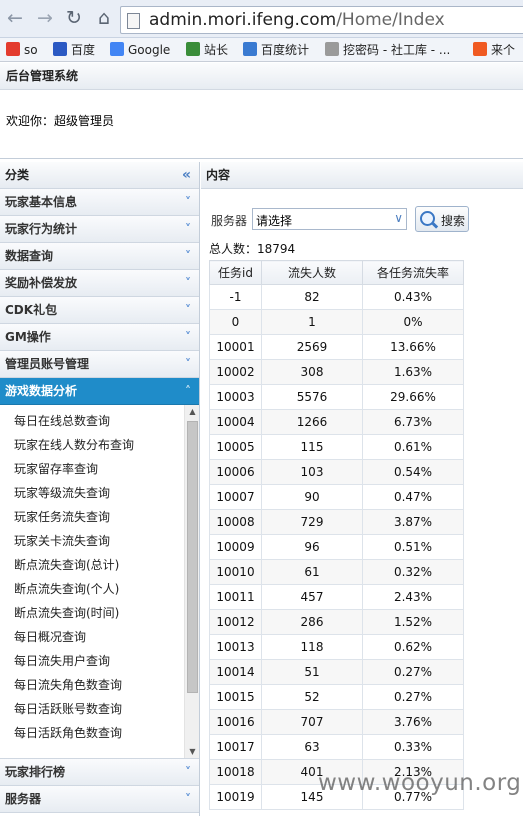  I want to click on table-row: 10004 1266 6.73%, so click(336, 422).